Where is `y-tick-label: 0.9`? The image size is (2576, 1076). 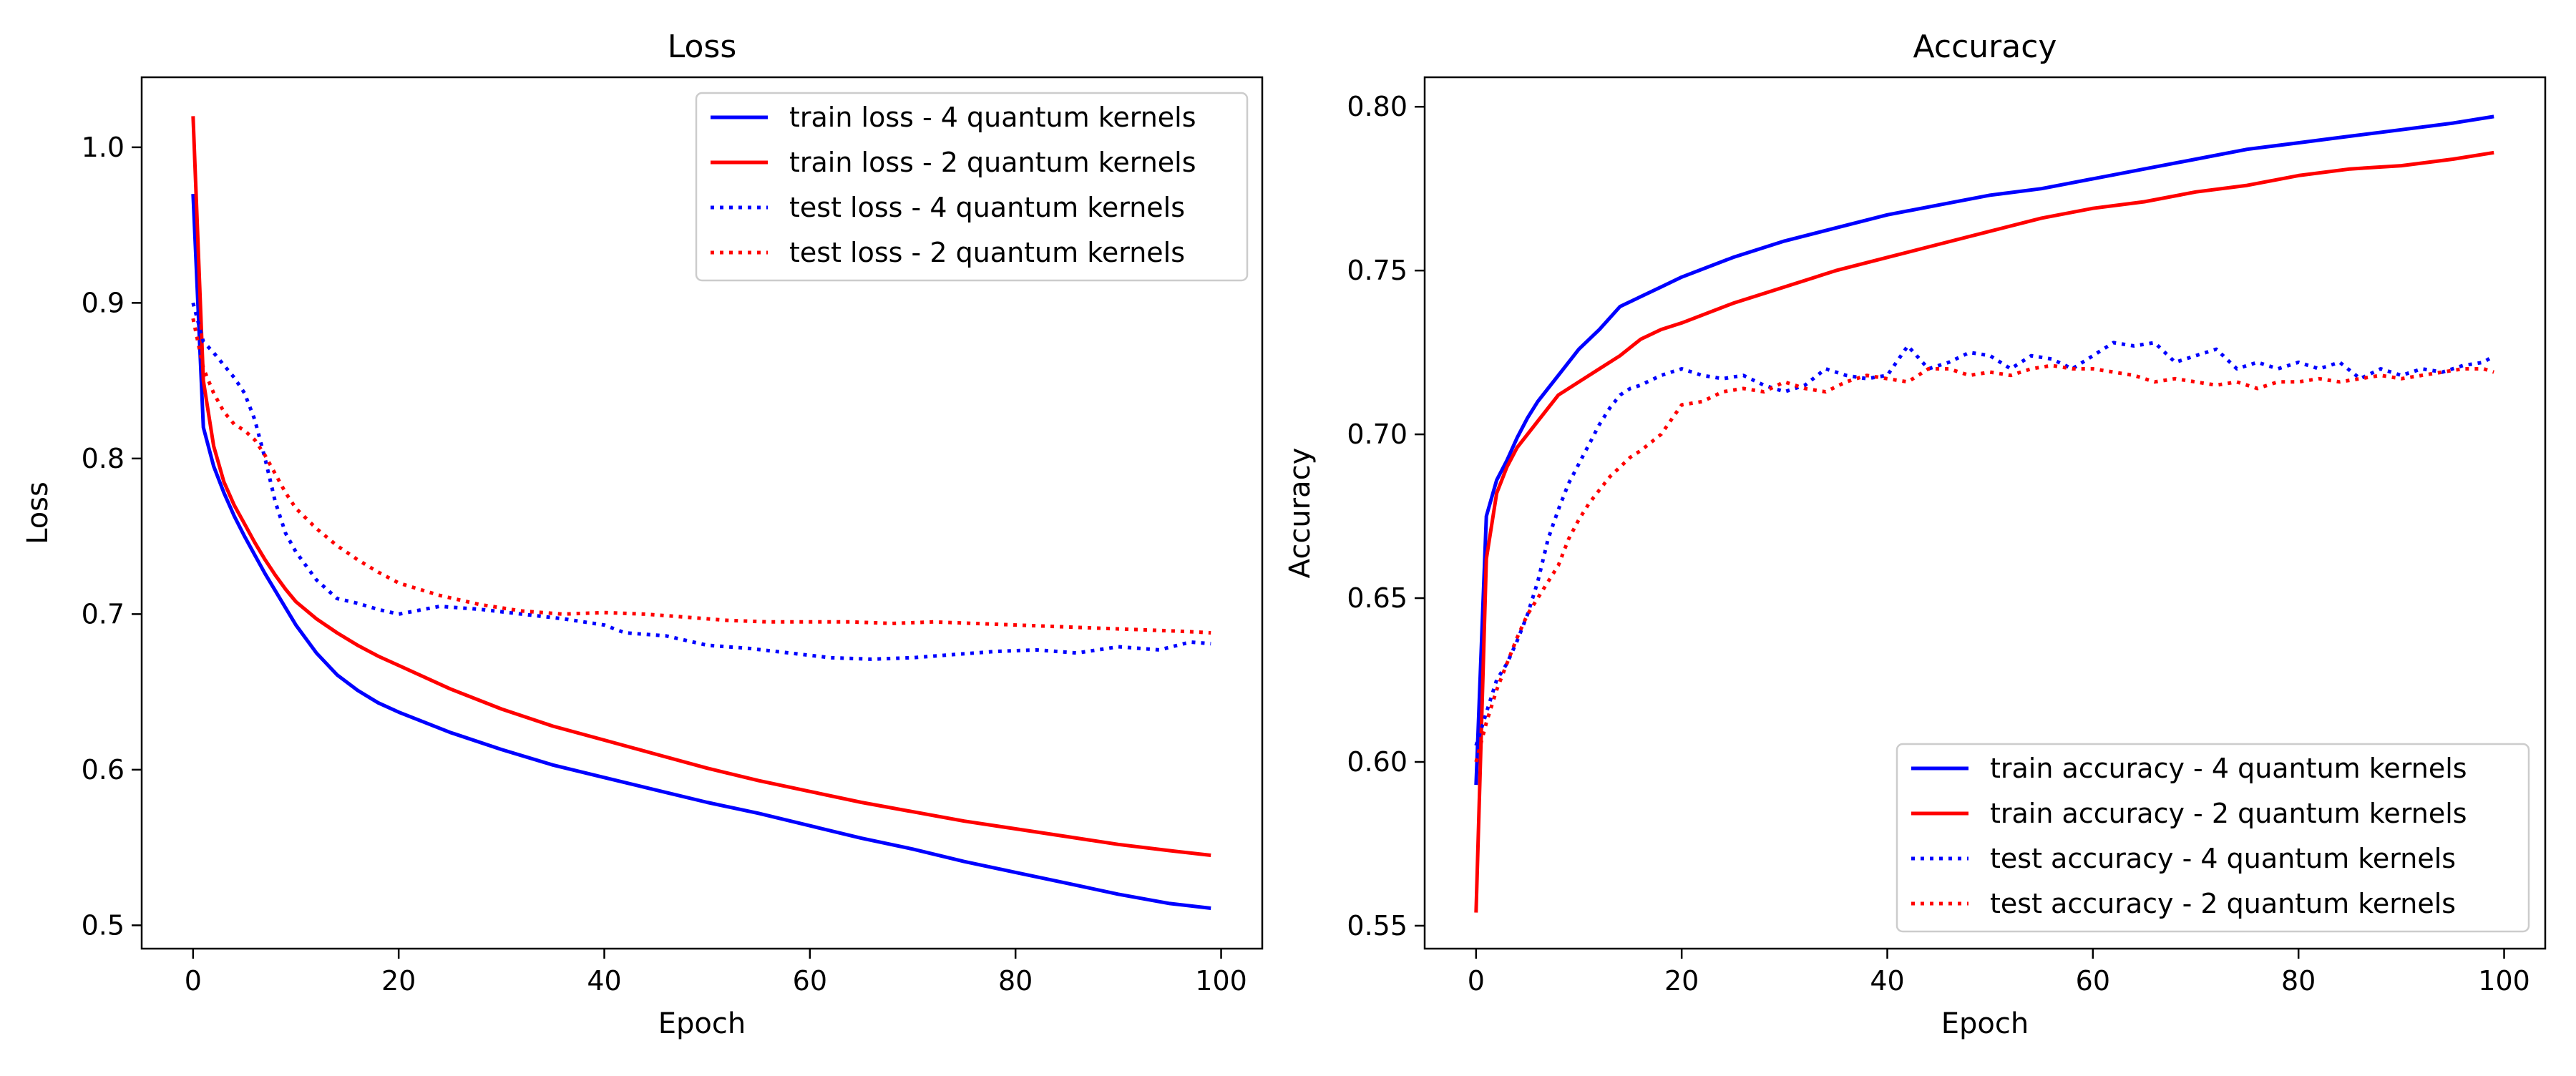 y-tick-label: 0.9 is located at coordinates (103, 302).